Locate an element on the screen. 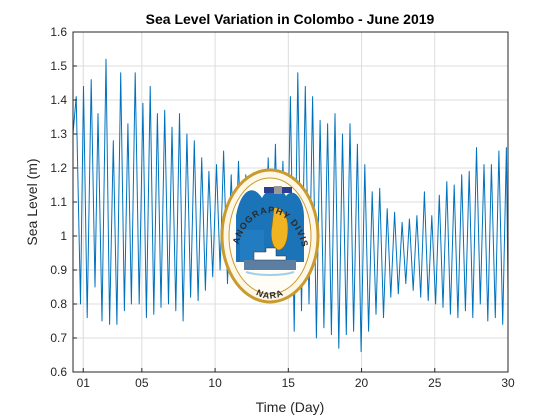  y-tick-label: 0.9 is located at coordinates (58, 270).